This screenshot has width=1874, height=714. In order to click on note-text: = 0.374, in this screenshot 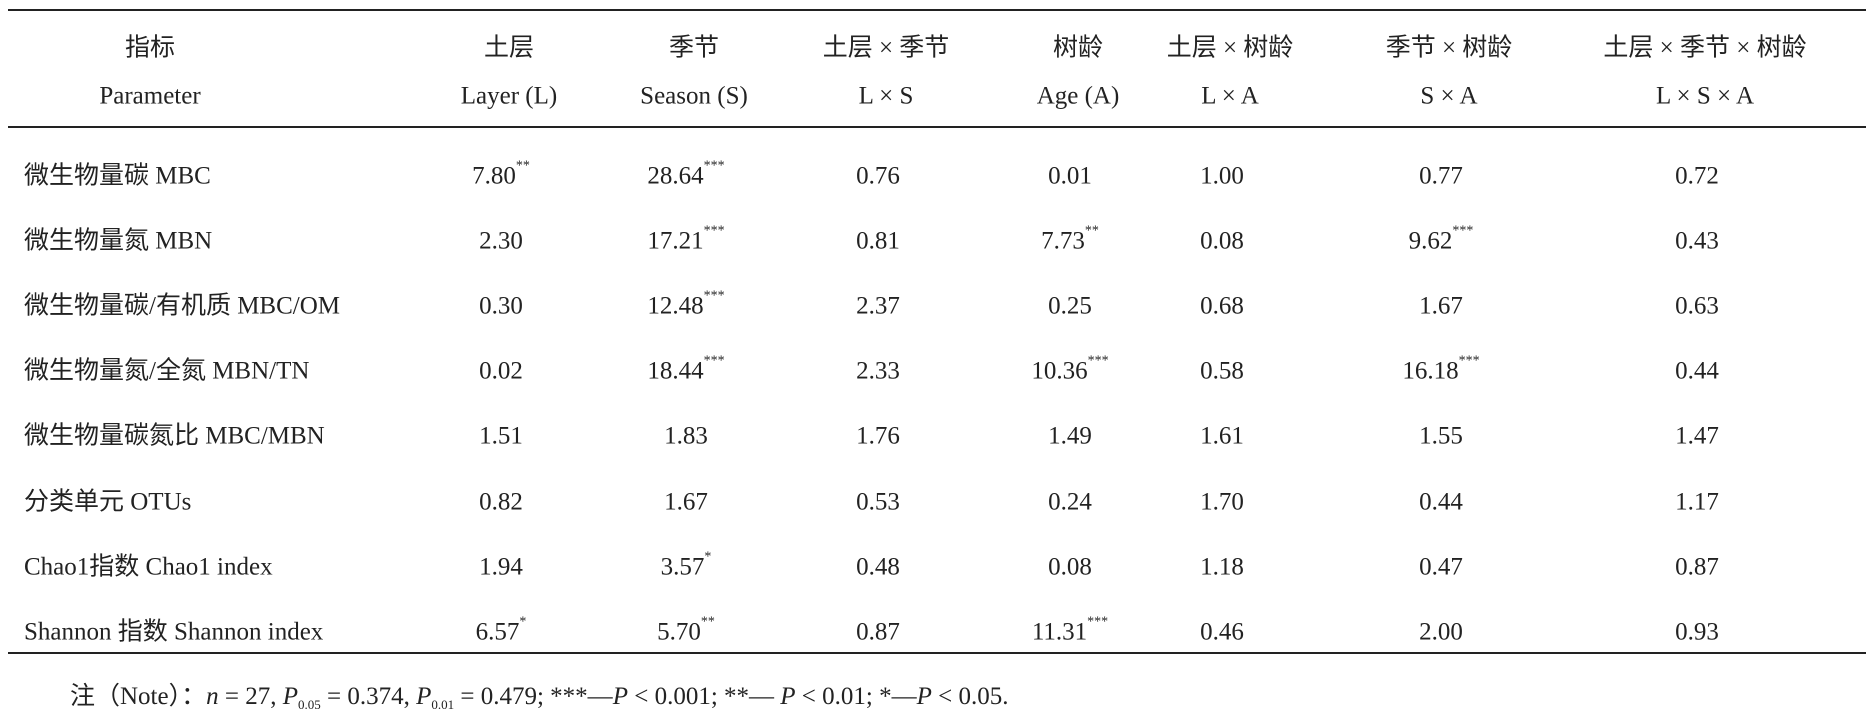, I will do `click(368, 696)`.